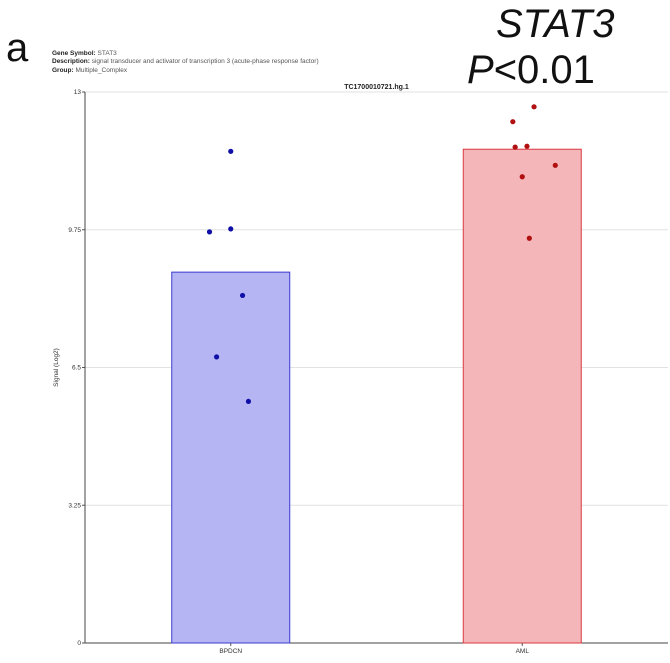 This screenshot has width=670, height=663. I want to click on y-tick-label: 9.75, so click(74, 230).